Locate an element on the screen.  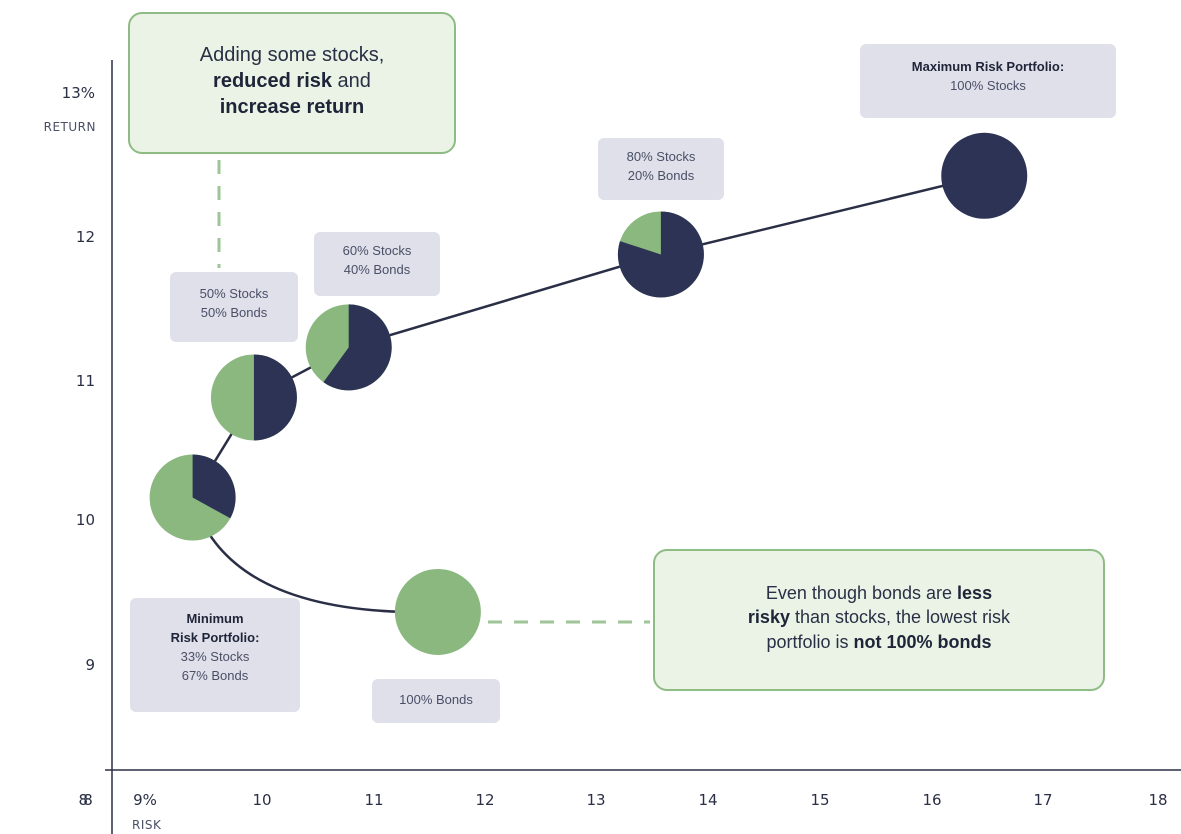
label-max-risk-title: Maximum Risk Portfolio: is located at coordinates (988, 66).